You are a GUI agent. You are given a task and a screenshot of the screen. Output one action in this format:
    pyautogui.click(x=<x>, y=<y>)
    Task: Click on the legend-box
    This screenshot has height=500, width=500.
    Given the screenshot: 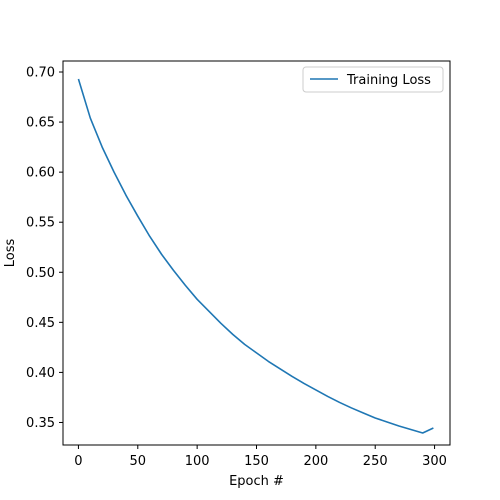 What is the action you would take?
    pyautogui.click(x=373, y=79)
    